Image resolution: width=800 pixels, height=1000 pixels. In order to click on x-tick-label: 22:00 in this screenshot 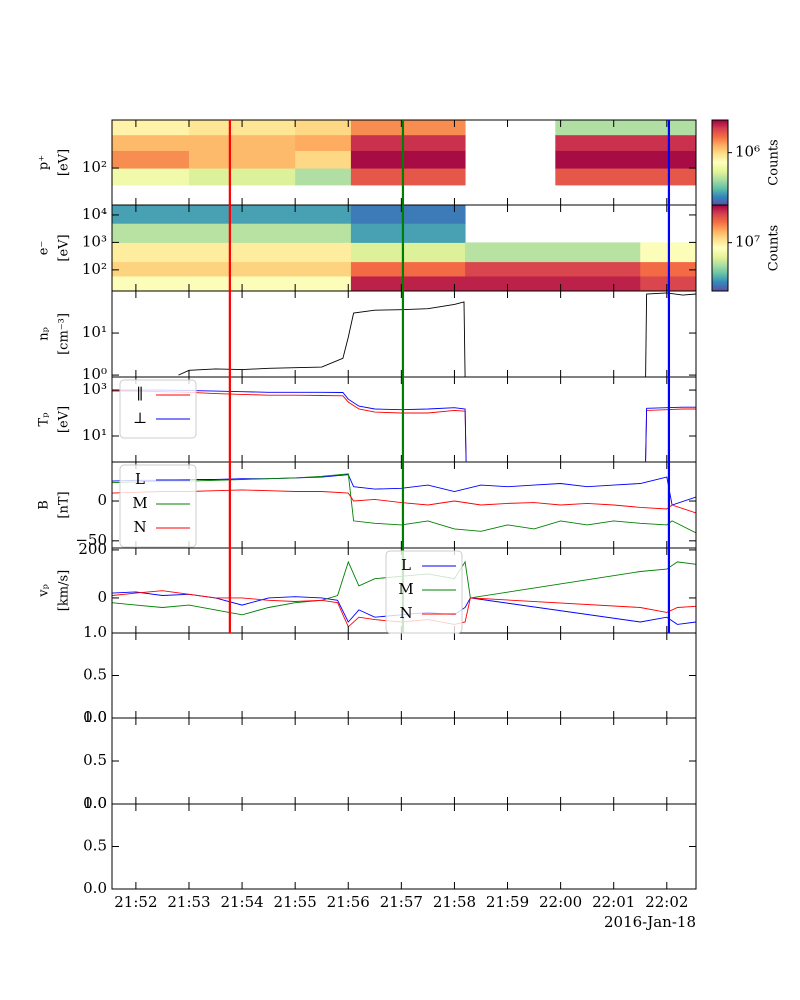, I will do `click(560, 902)`.